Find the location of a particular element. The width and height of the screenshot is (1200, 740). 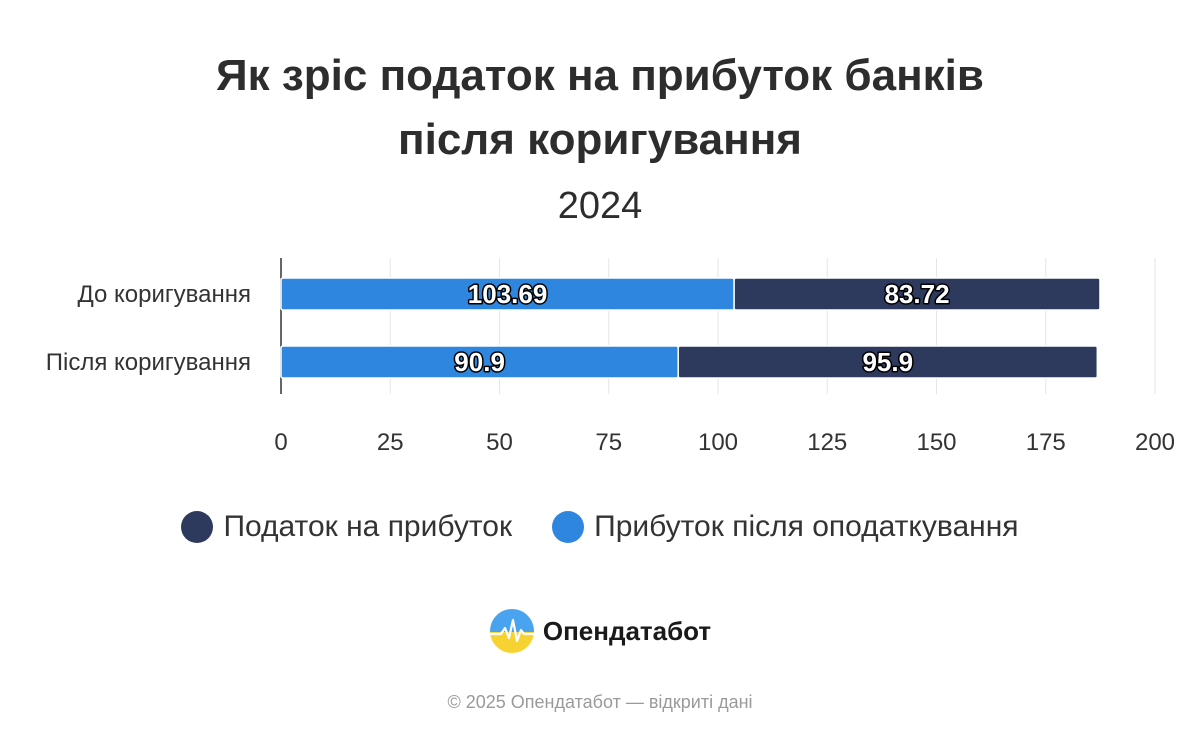

data-label: 83.72 is located at coordinates (917, 294).